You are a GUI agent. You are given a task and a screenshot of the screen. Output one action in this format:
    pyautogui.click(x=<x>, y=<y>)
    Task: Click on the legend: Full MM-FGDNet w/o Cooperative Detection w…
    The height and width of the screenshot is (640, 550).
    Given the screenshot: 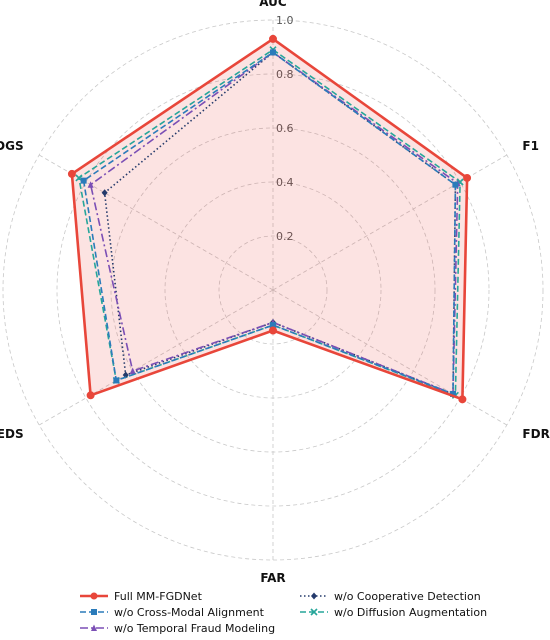 What is the action you would take?
    pyautogui.click(x=283, y=612)
    